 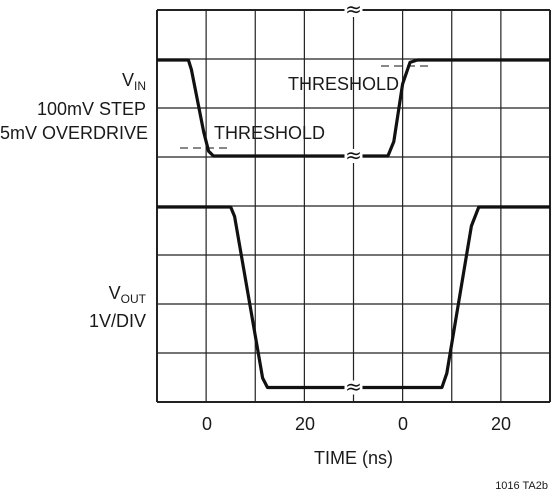 What do you see at coordinates (305, 424) in the screenshot?
I see `x-tick-20a: 20` at bounding box center [305, 424].